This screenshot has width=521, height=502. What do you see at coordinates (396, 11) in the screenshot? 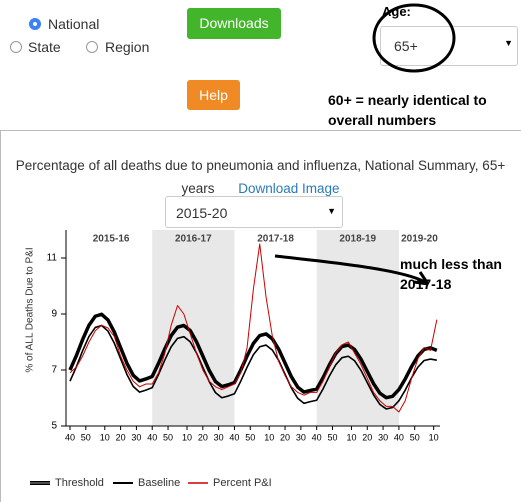
I see `age-label: Age:` at bounding box center [396, 11].